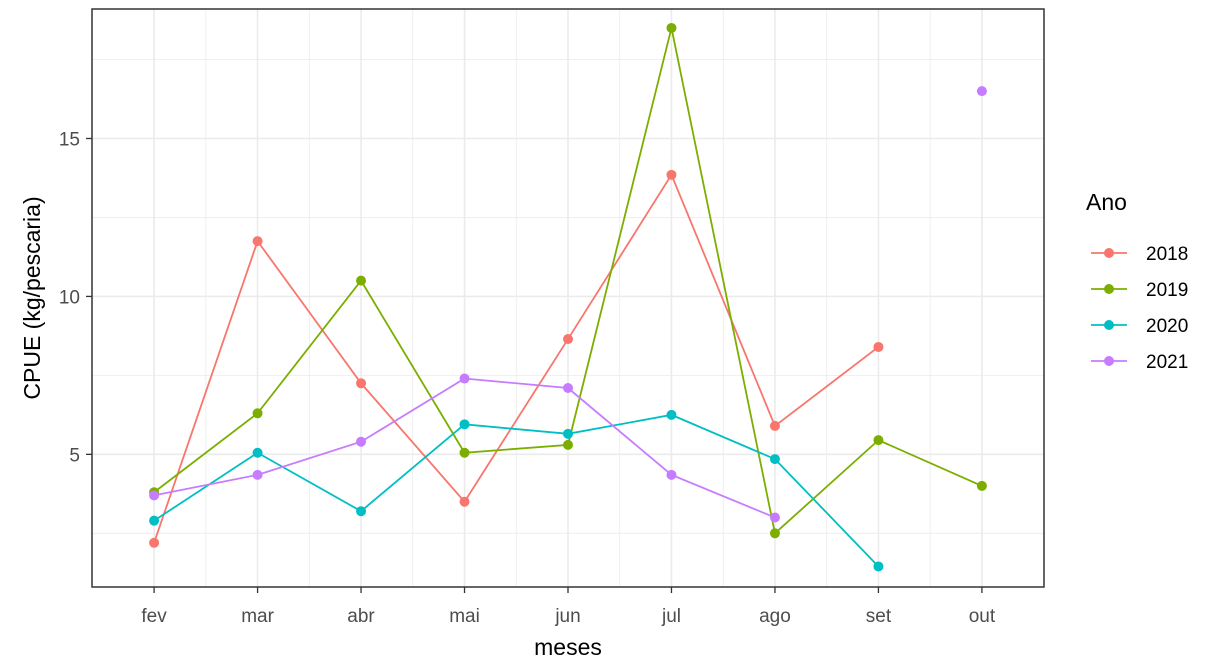 Image resolution: width=1226 pixels, height=663 pixels. Describe the element at coordinates (1167, 362) in the screenshot. I see `legend-label: 2021` at that location.